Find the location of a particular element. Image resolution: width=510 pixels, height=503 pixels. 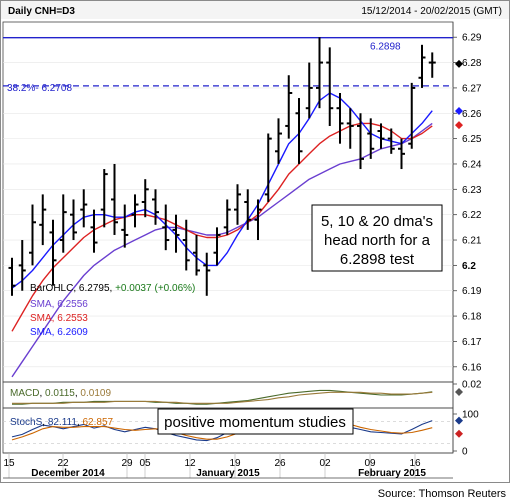

stoch-d-line is located at coordinates (222, 429).